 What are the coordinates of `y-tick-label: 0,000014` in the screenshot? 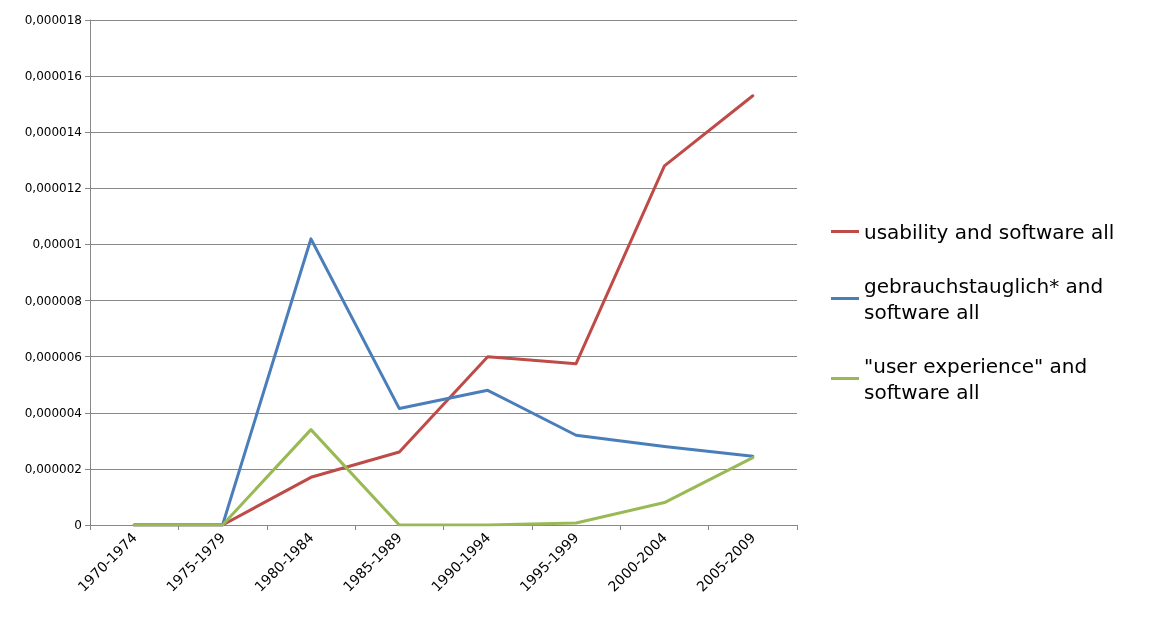 It's located at (53, 132).